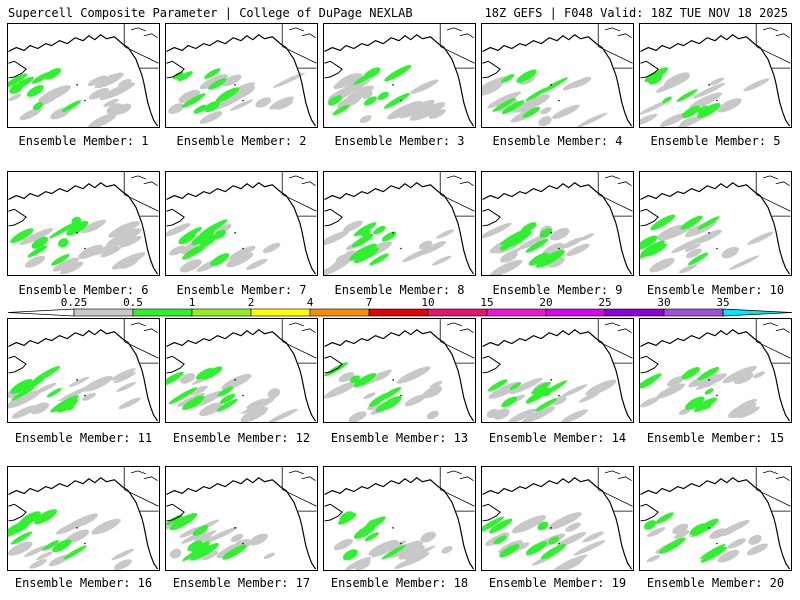 Image resolution: width=800 pixels, height=600 pixels. Describe the element at coordinates (310, 303) in the screenshot. I see `colorbar-tick-label: 4` at that location.